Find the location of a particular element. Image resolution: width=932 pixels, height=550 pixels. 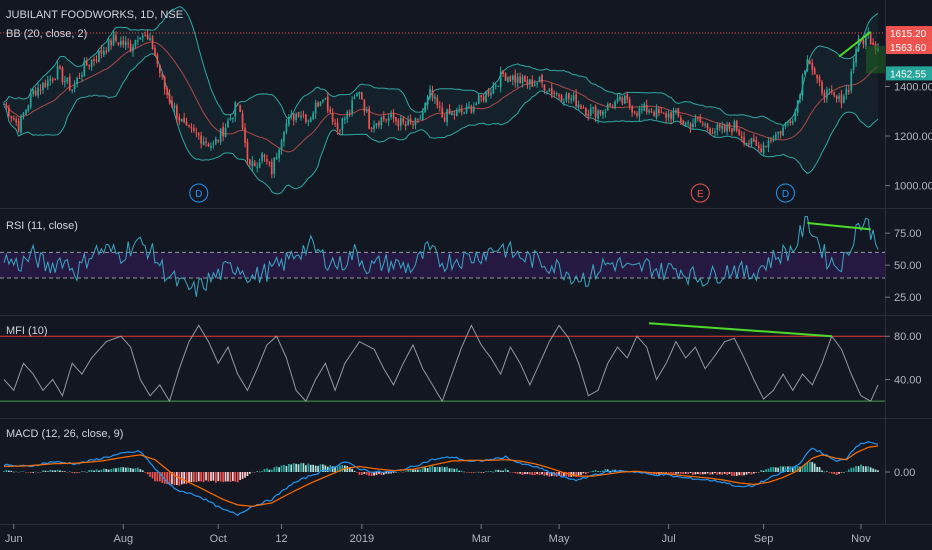

rsi-axis: 75.00 50.00 25.00 is located at coordinates (903, 266).